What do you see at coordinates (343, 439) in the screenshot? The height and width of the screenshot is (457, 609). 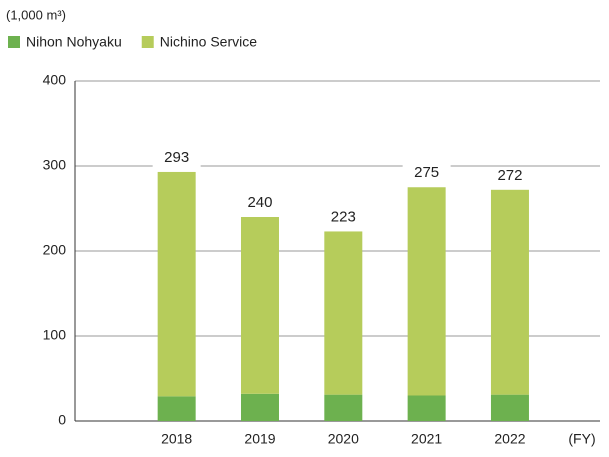 I see `x-tick-label: 2020` at bounding box center [343, 439].